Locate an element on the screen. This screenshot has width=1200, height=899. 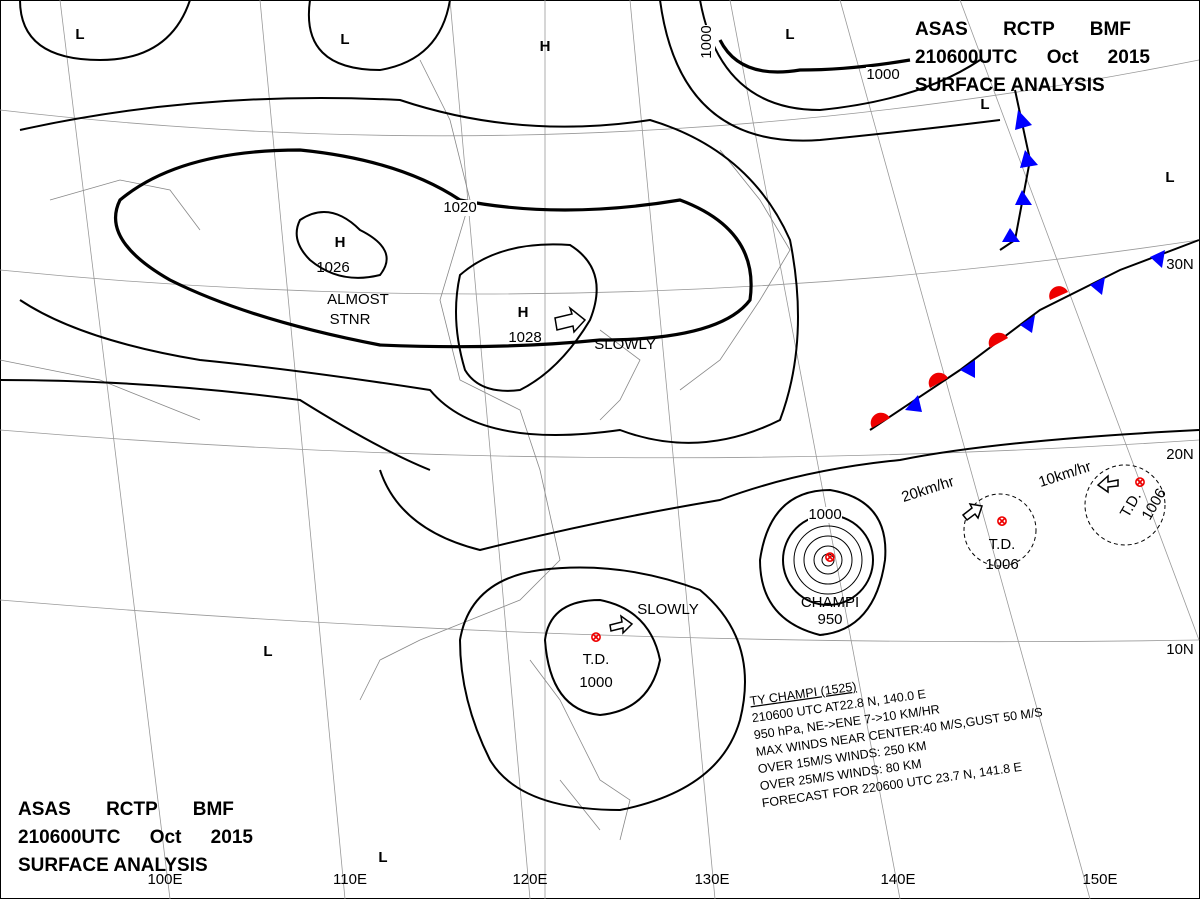
longitude-label: 120E is located at coordinates (529, 879).